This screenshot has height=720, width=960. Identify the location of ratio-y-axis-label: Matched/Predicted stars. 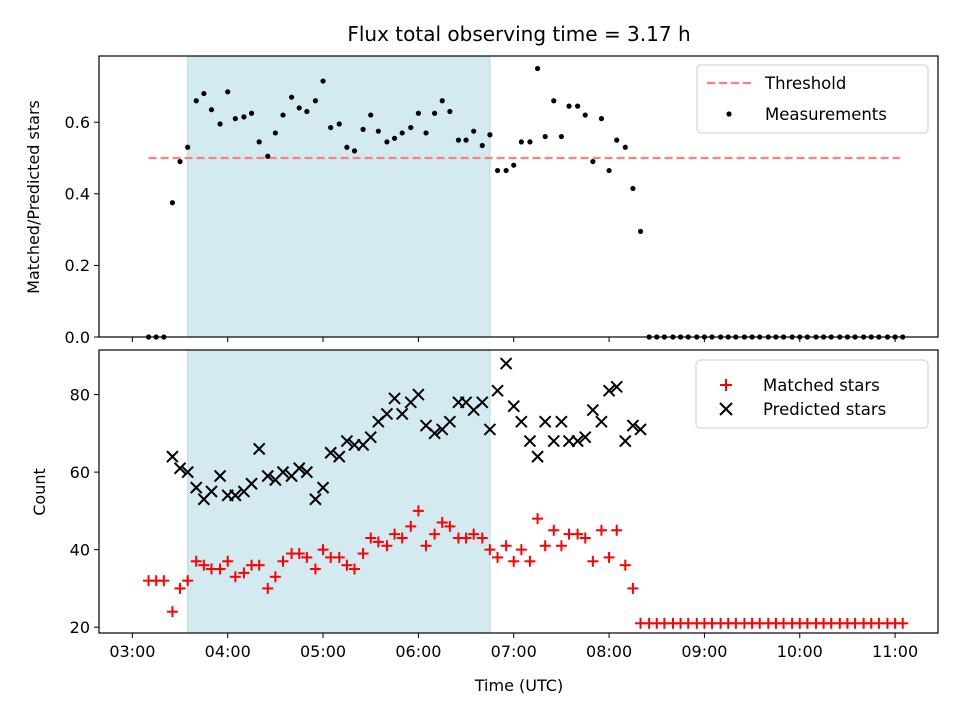
(33, 197).